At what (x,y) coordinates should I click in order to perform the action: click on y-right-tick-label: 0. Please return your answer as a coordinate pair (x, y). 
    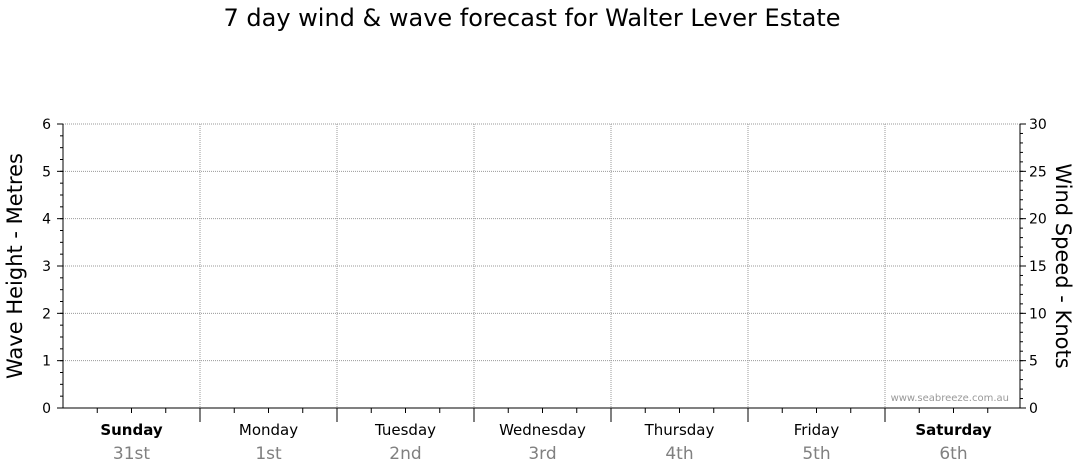
    Looking at the image, I should click on (1033, 409).